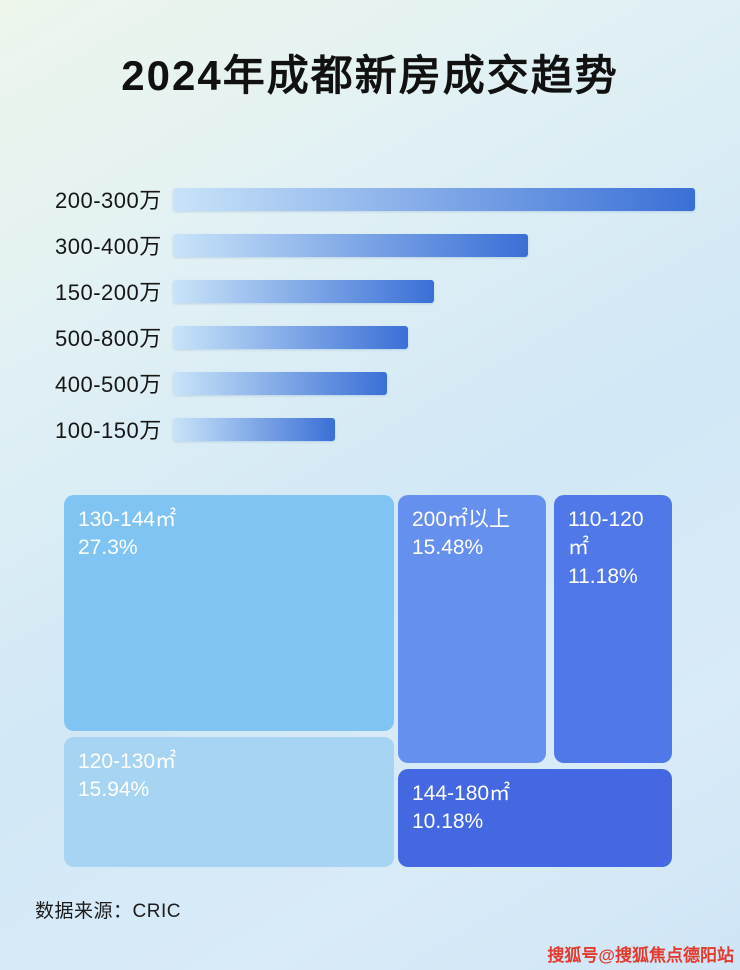  Describe the element at coordinates (108, 384) in the screenshot. I see `bar-category-label: 400-500万` at that location.